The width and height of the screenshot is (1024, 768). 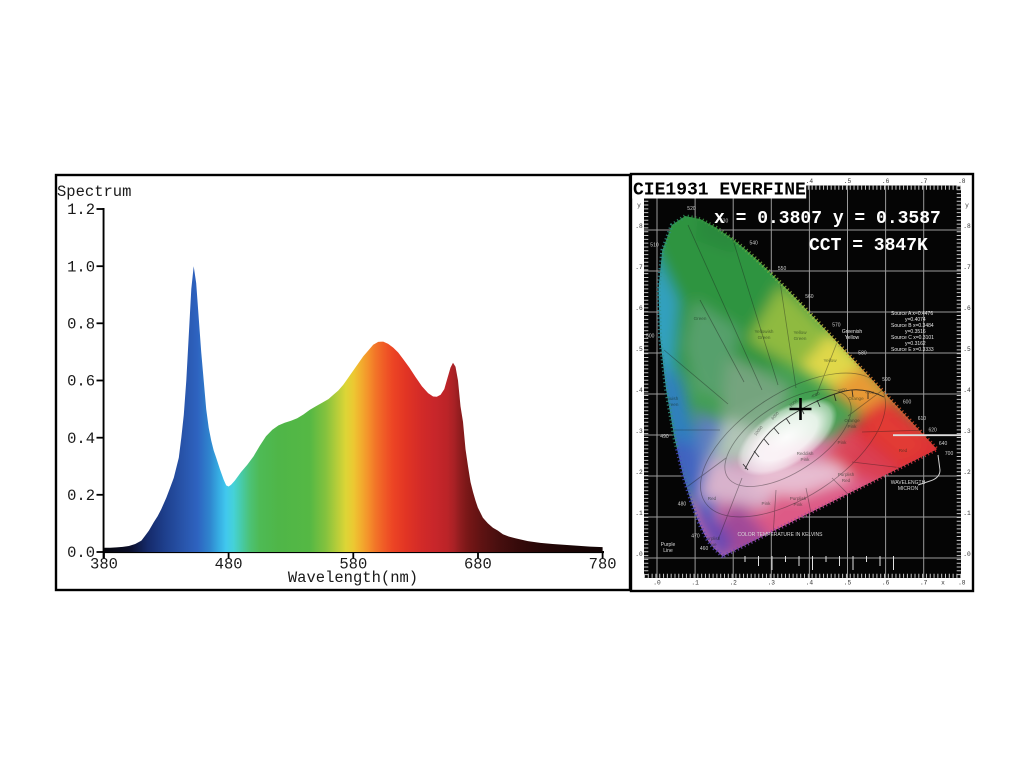 I want to click on svg-text: WAVELENGTH, so click(x=908, y=483).